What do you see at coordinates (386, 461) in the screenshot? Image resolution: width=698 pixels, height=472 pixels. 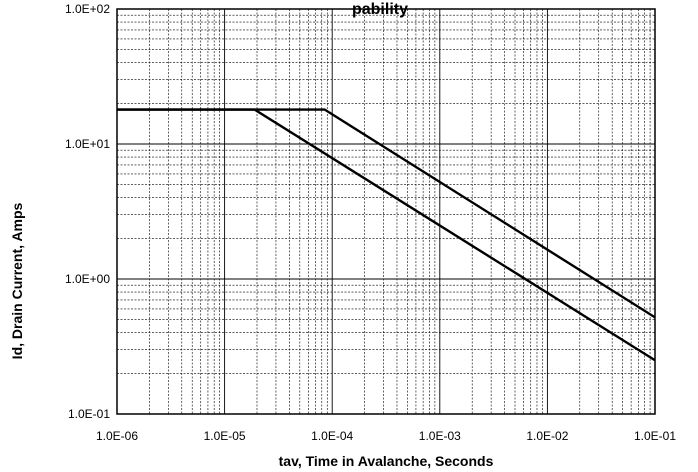 I see `x-axis-label: tav, Time in Avalanche, Seconds` at bounding box center [386, 461].